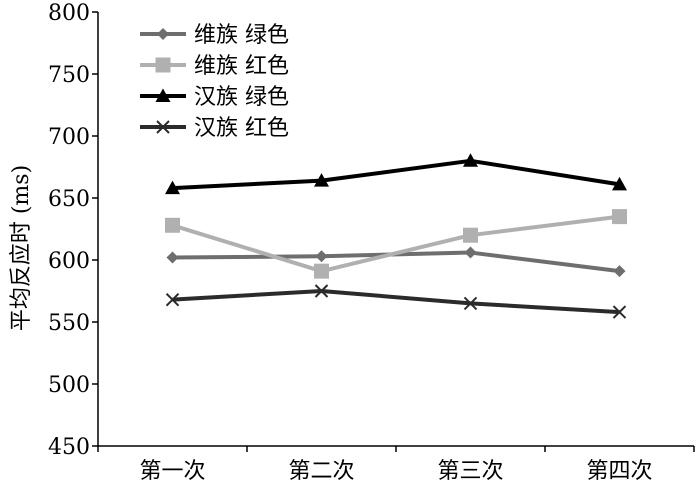  What do you see at coordinates (69, 13) in the screenshot?
I see `y-tick-label: 800` at bounding box center [69, 13].